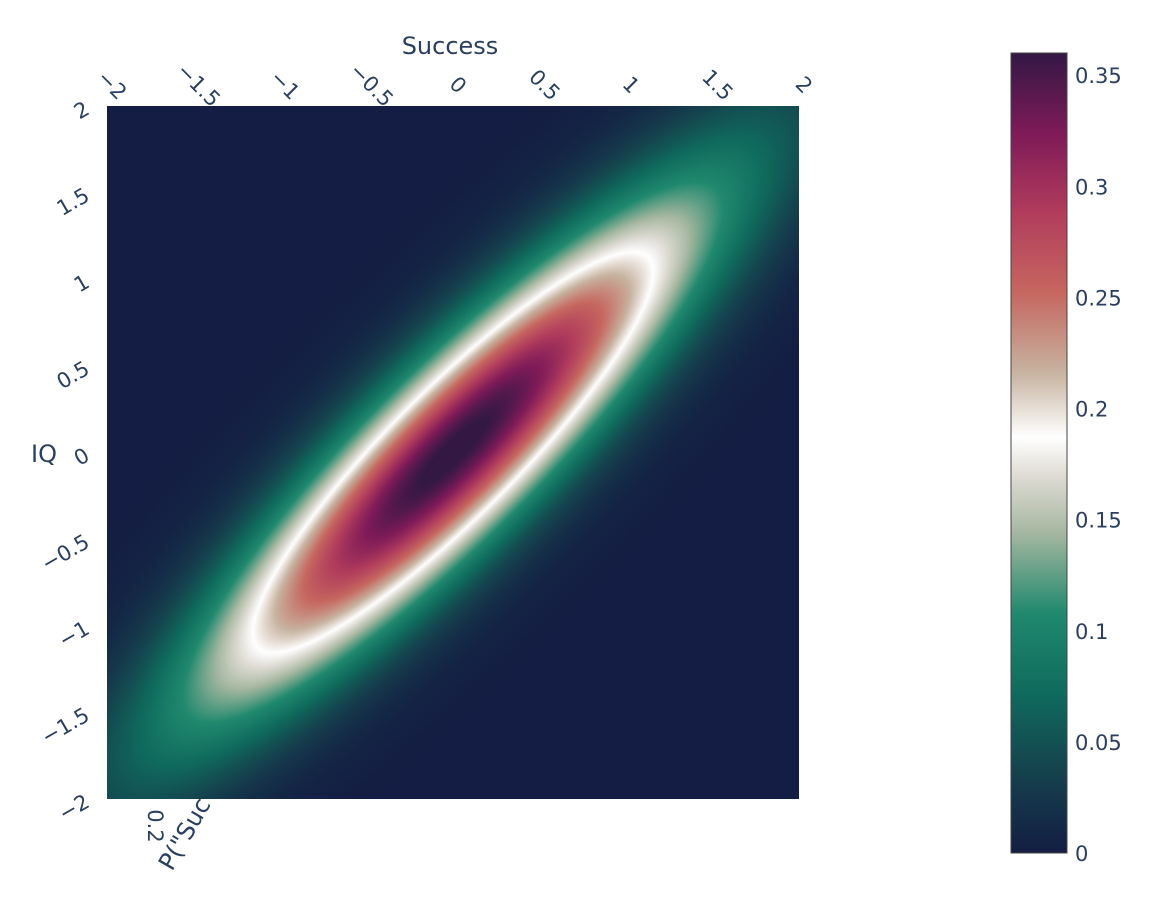  Describe the element at coordinates (371, 85) in the screenshot. I see `x-tick-label: −0.5` at that location.